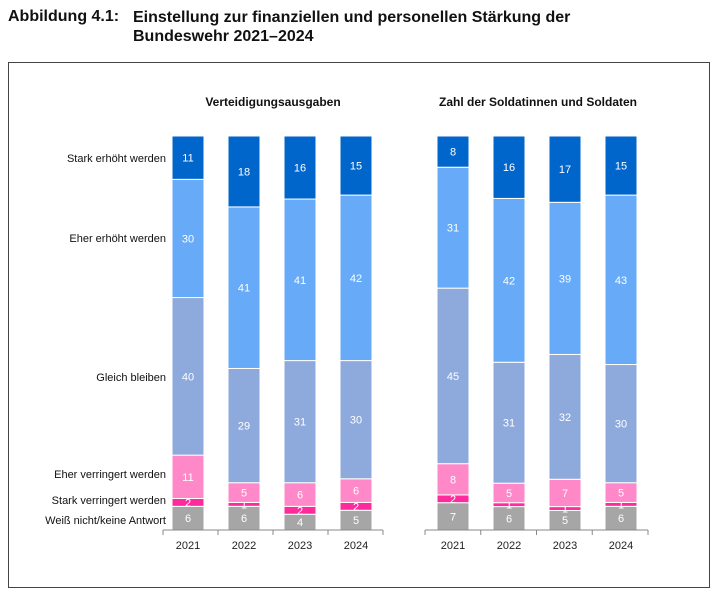 This screenshot has height=595, width=720. I want to click on data-label: 40, so click(188, 377).